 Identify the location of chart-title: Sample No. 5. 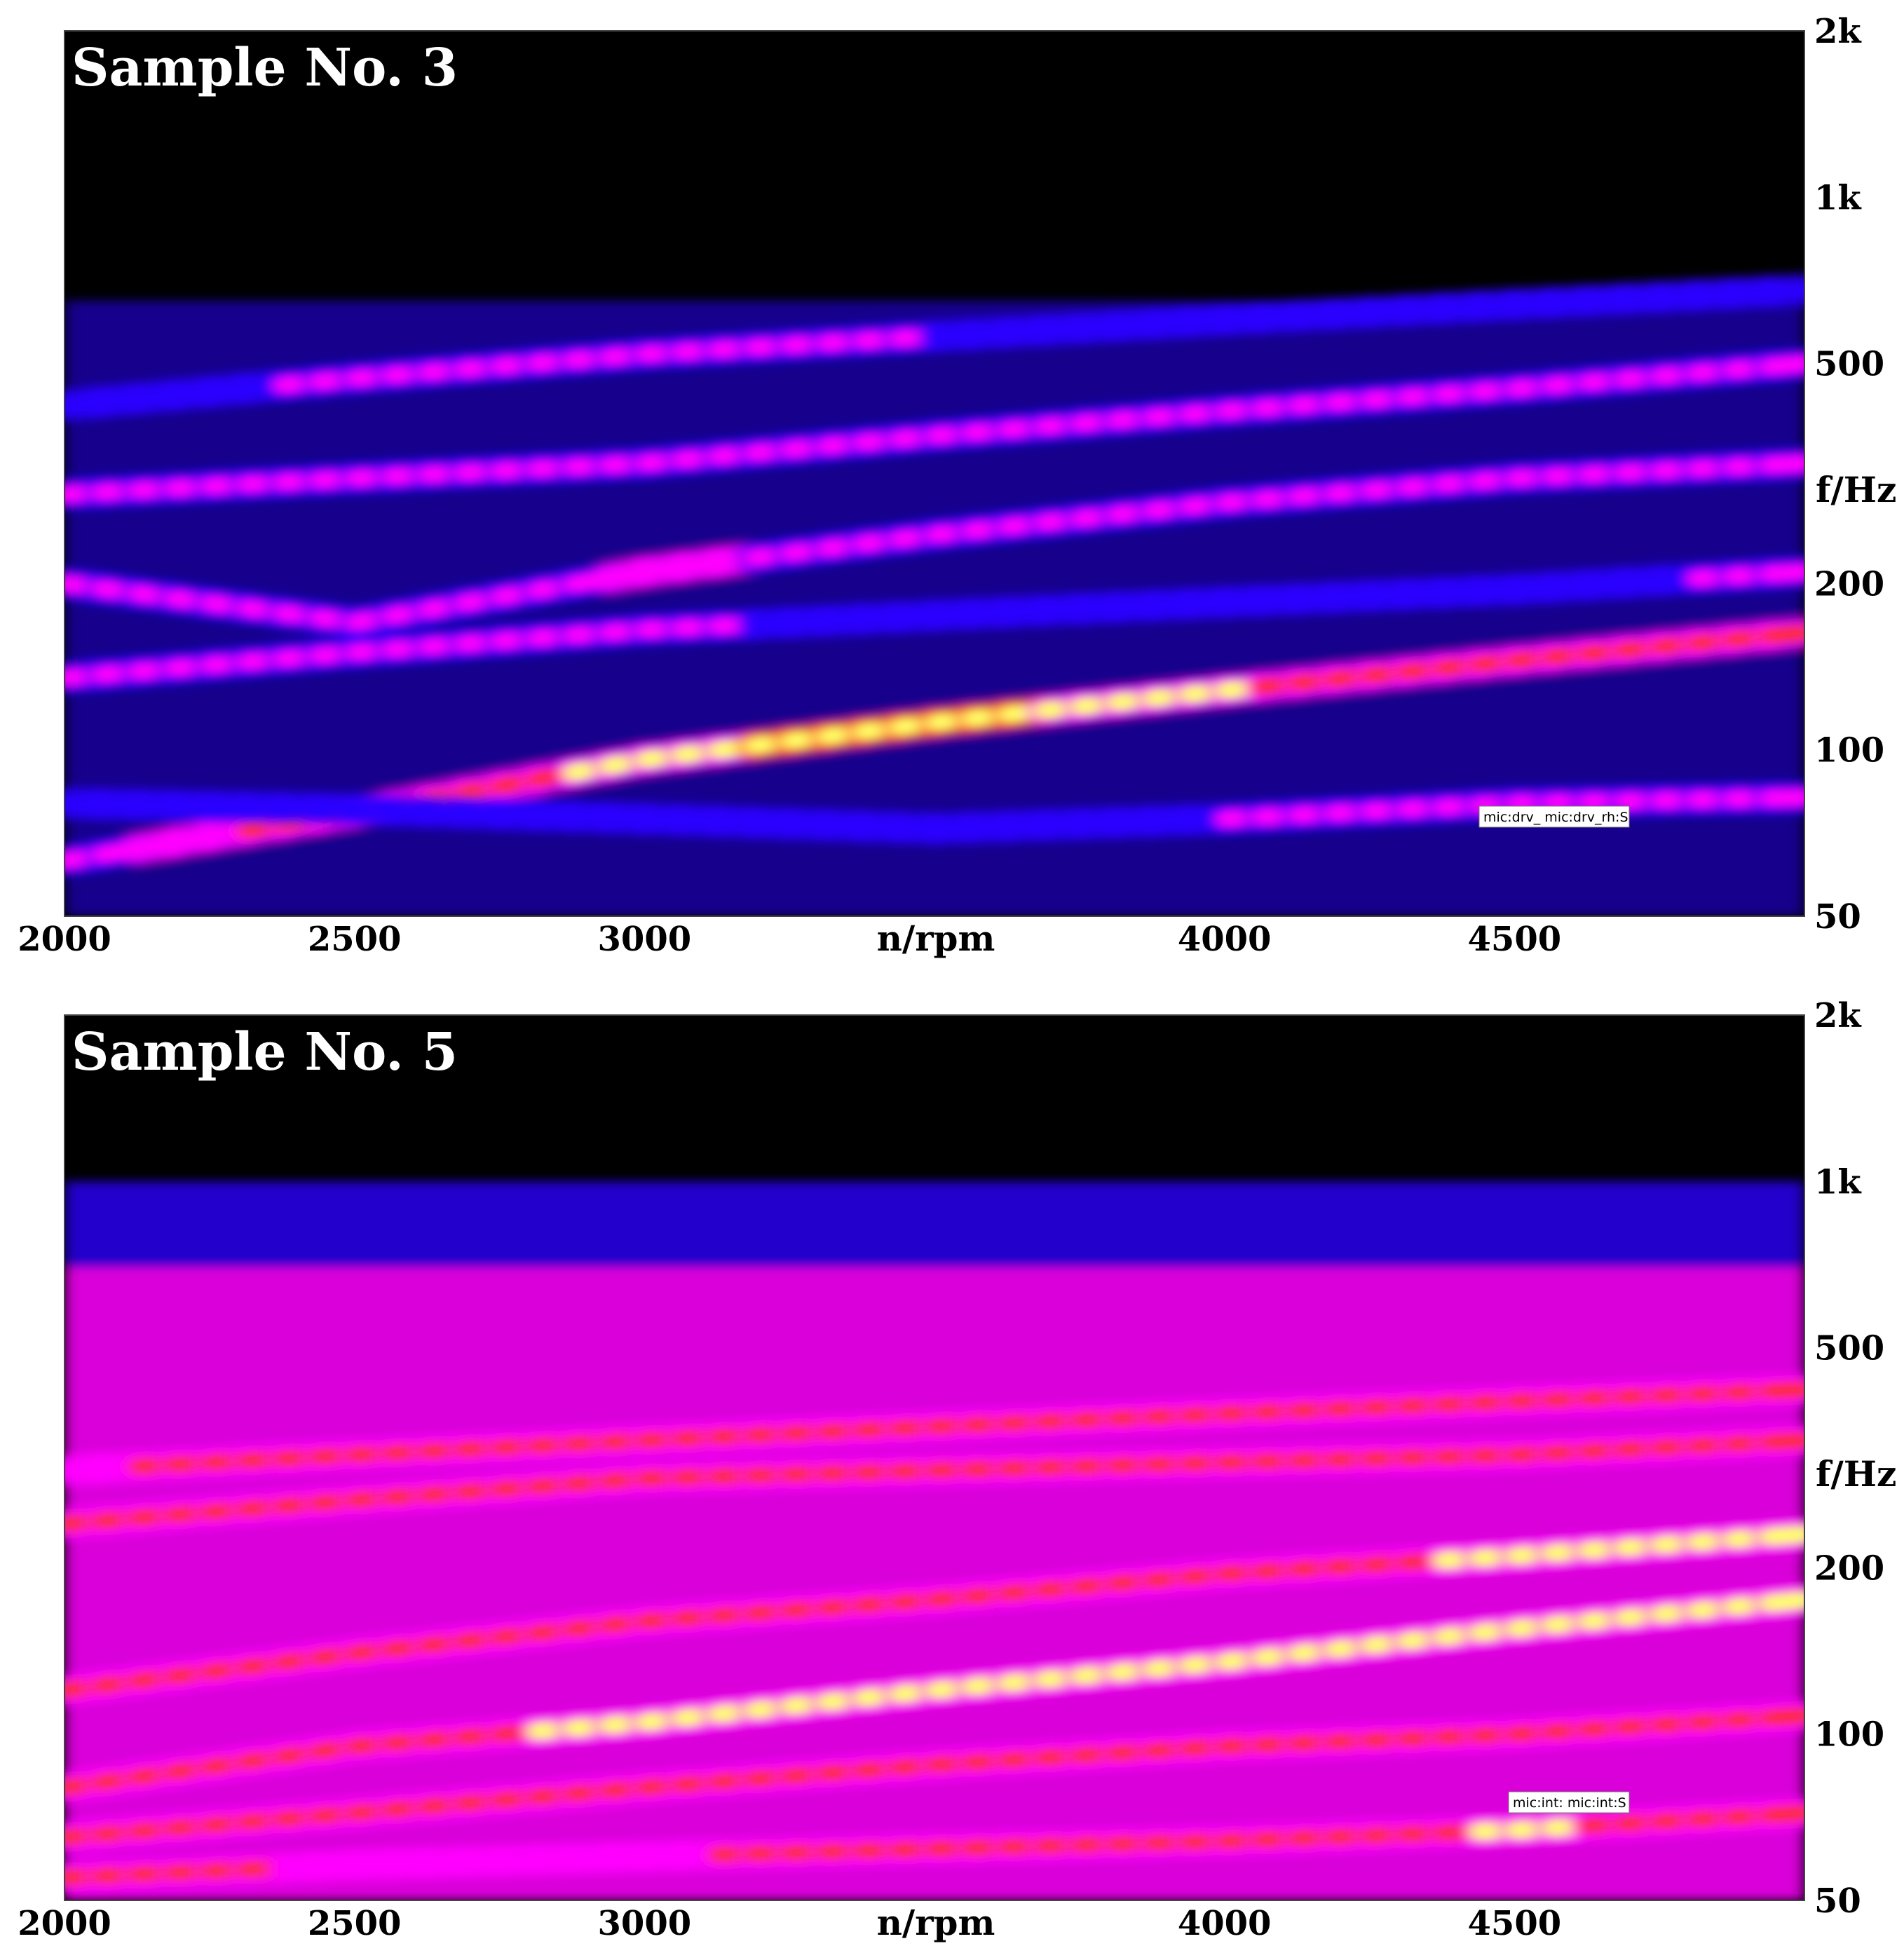
(265, 1052).